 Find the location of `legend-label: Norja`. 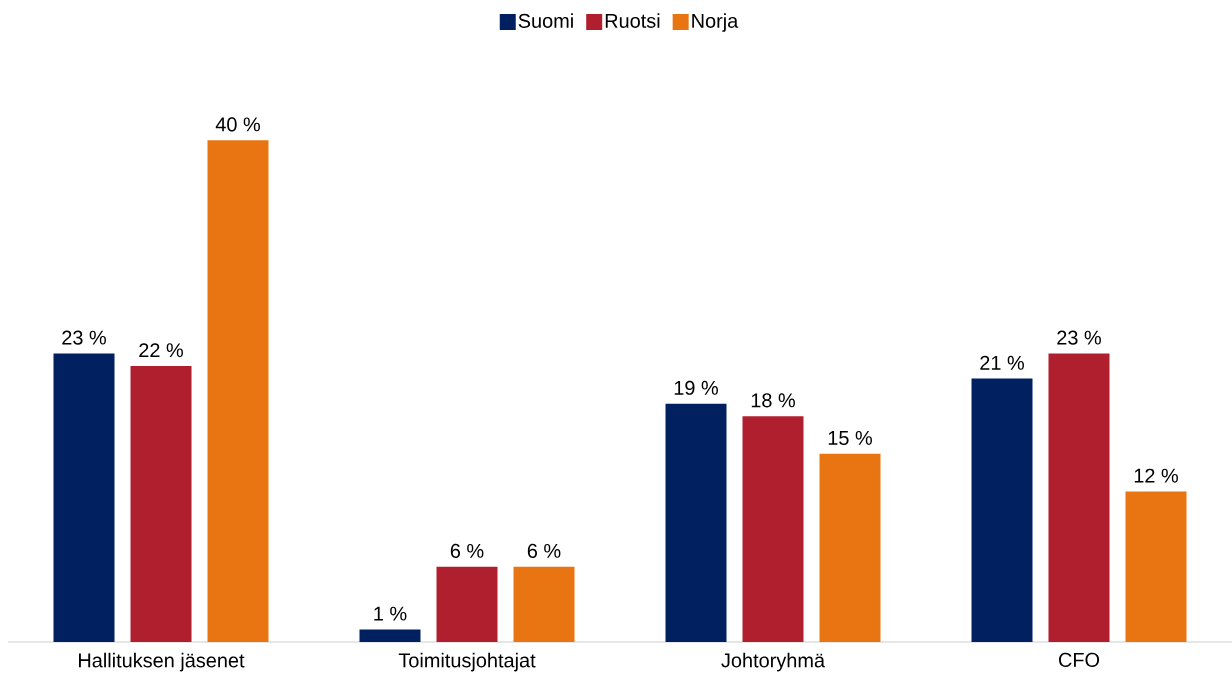

legend-label: Norja is located at coordinates (715, 22).